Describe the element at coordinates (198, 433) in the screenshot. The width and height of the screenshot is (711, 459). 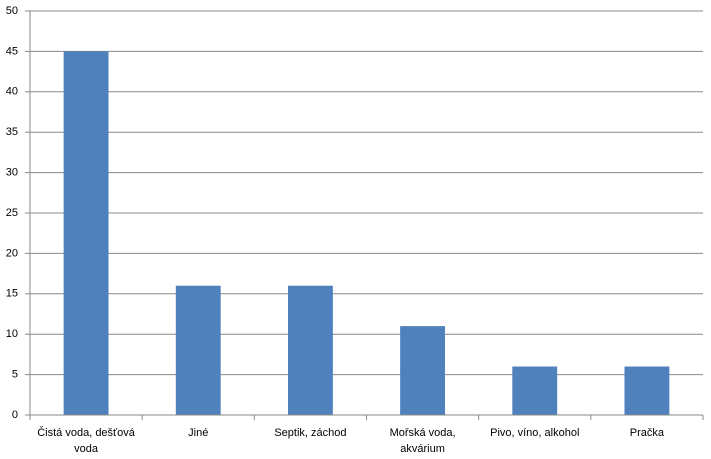
I see `x-tick-label: Jiné` at that location.